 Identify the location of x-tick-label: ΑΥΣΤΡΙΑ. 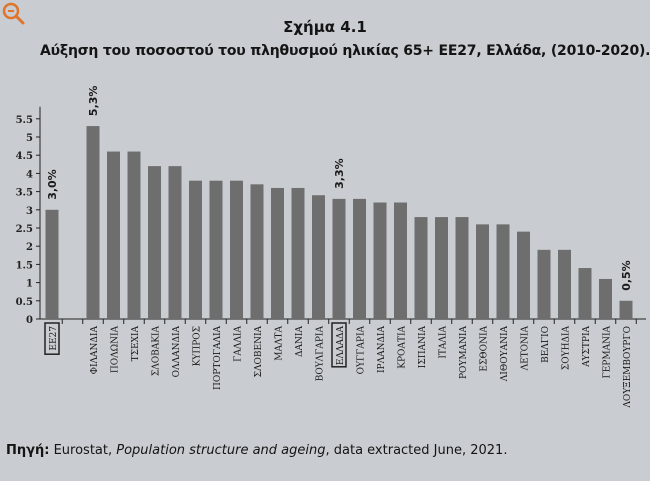
(587, 347).